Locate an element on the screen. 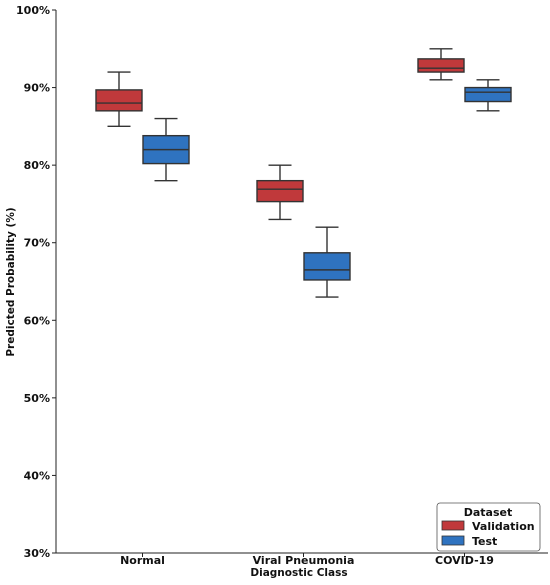  x-tick-label: Normal is located at coordinates (142, 560).